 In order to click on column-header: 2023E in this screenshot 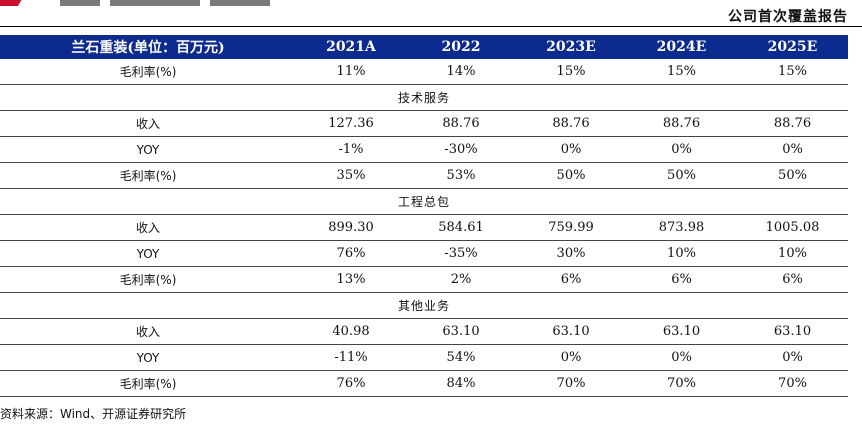, I will do `click(571, 47)`.